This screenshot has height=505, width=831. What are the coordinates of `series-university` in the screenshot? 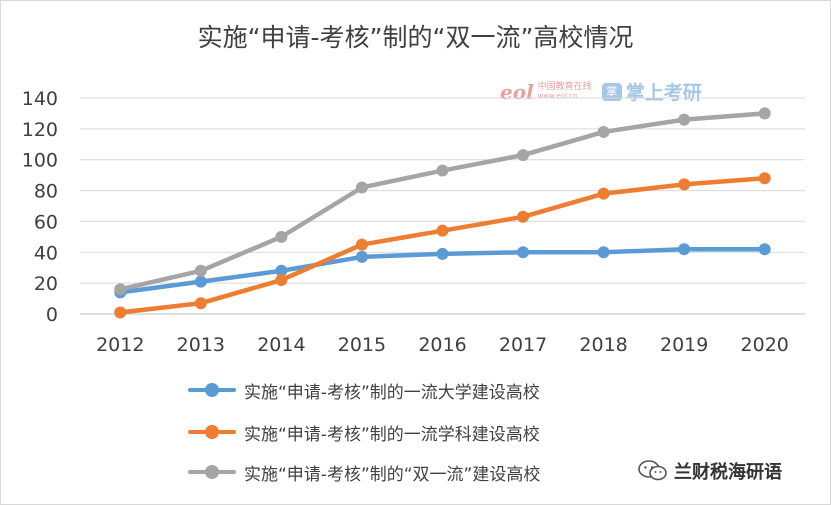 It's located at (442, 271).